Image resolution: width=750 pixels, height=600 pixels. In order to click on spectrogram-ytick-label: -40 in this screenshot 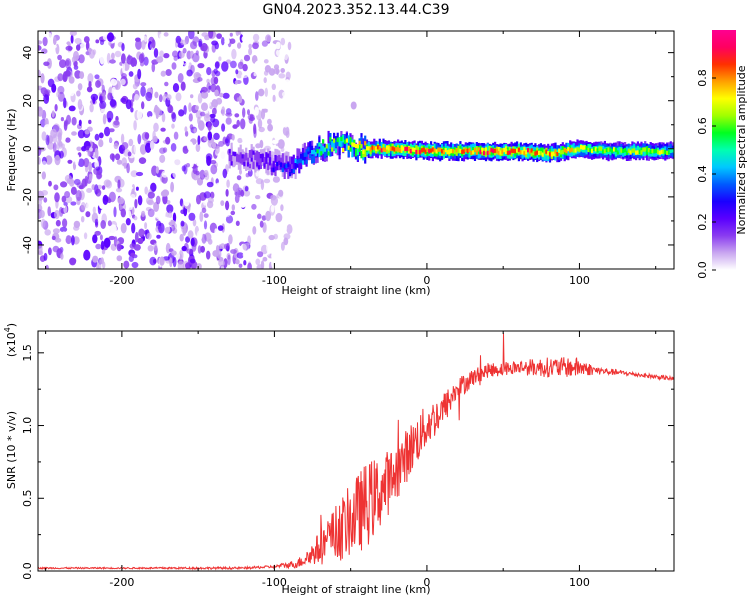, I will do `click(27, 245)`.